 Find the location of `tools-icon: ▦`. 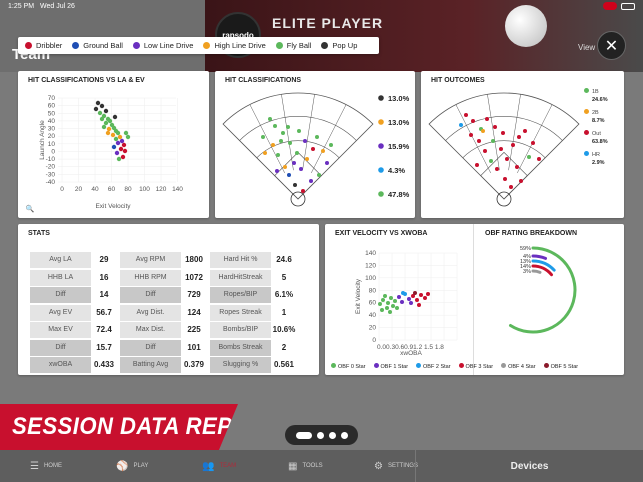

tools-icon: ▦ is located at coordinates (293, 466).